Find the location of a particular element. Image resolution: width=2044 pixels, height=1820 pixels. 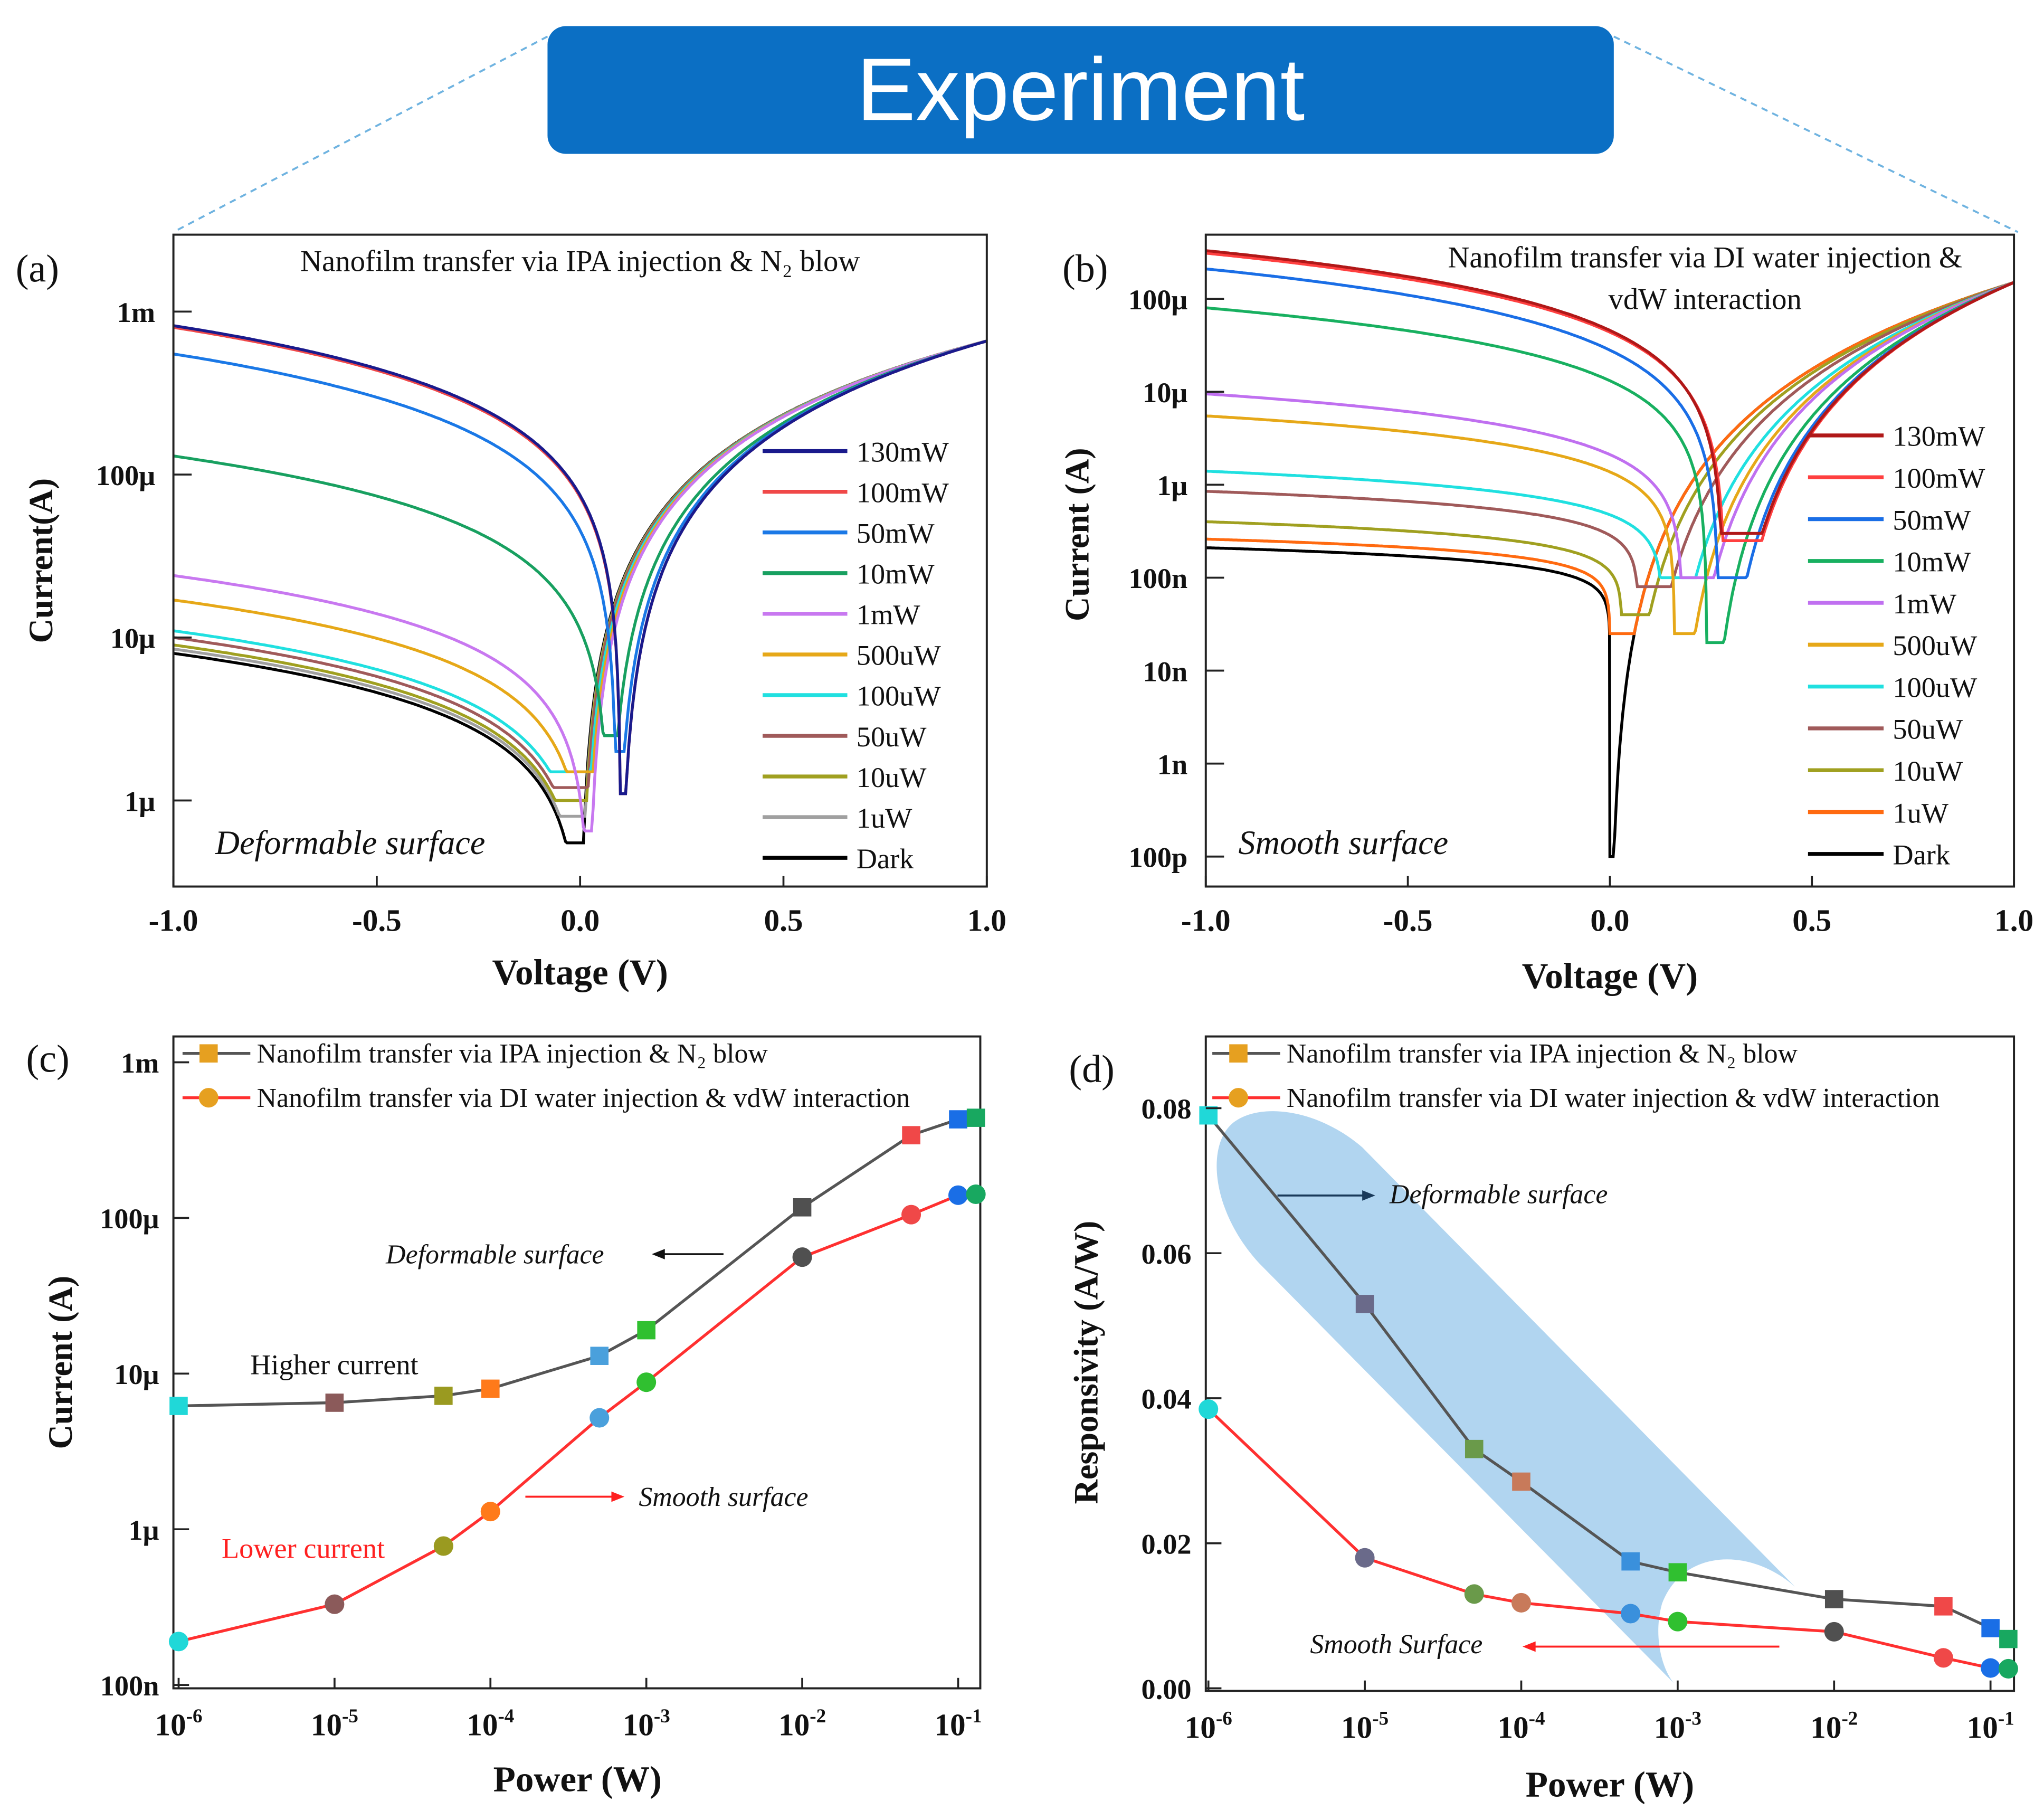

y-axis-title: Responsivity (A/W) is located at coordinates (1086, 1362).